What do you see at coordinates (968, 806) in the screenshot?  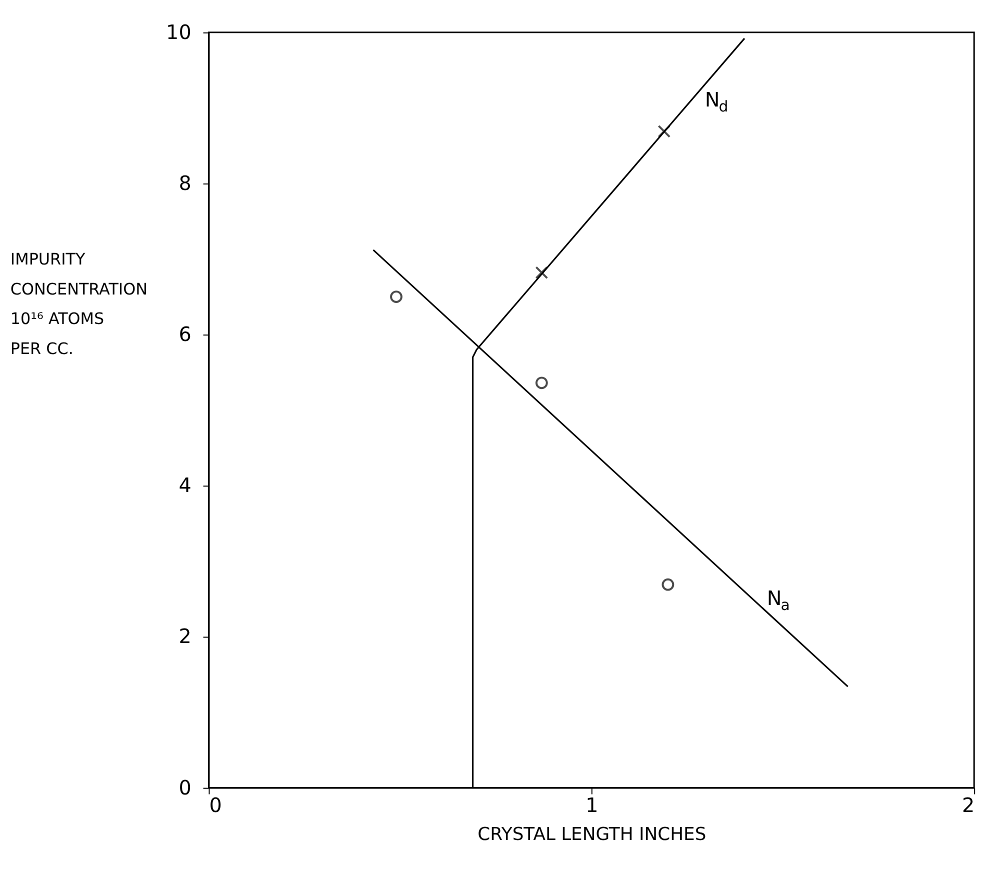 I see `x-tick-label: 2` at bounding box center [968, 806].